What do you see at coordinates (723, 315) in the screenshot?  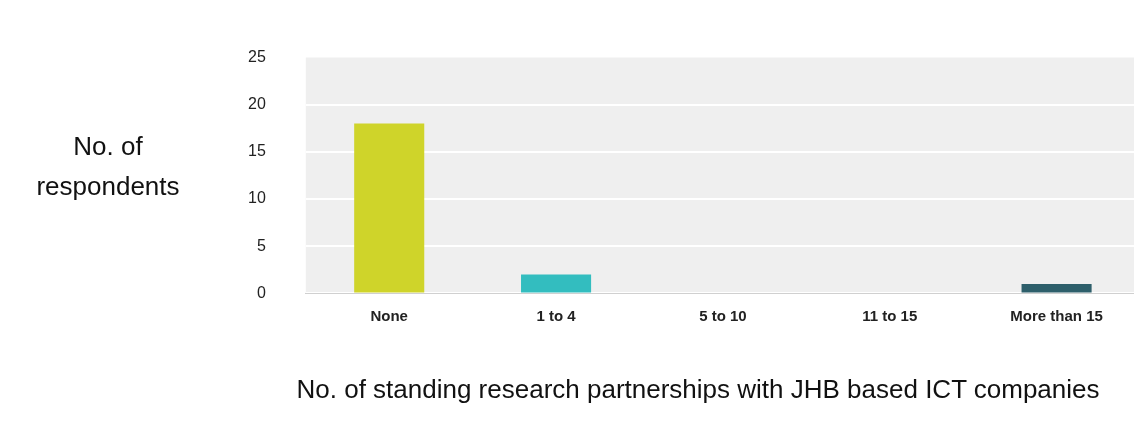 I see `x-tick-label: 5 to 10` at bounding box center [723, 315].